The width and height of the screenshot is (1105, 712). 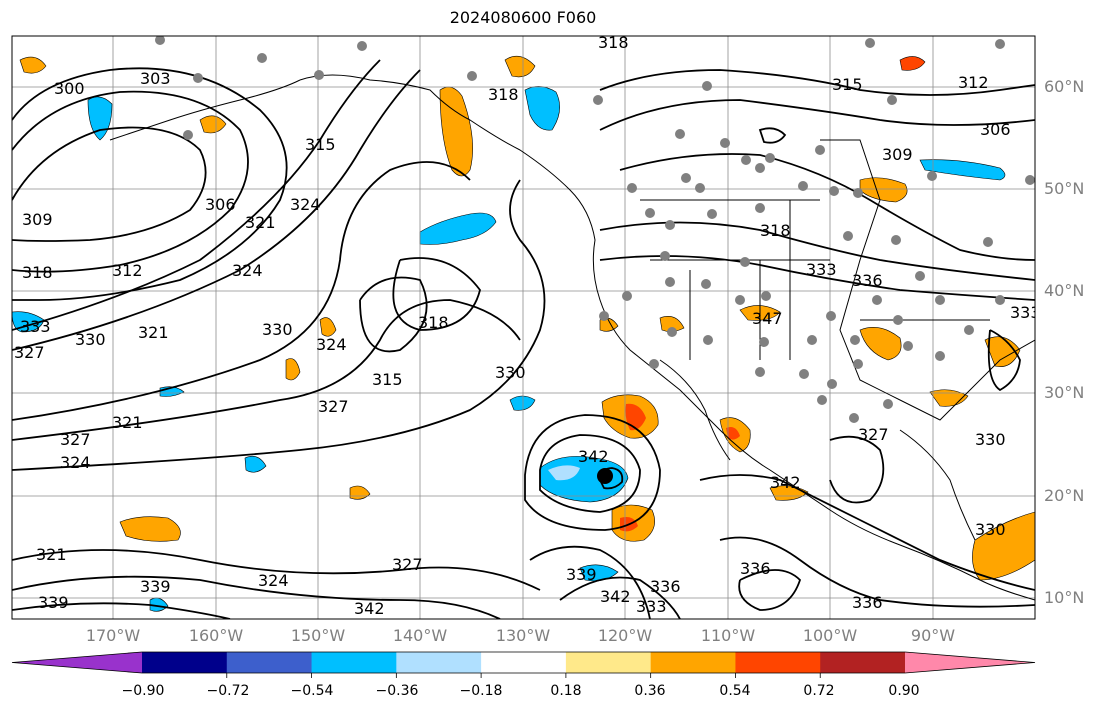 I want to click on colorbar-tick-label: −0.36, so click(x=397, y=691).